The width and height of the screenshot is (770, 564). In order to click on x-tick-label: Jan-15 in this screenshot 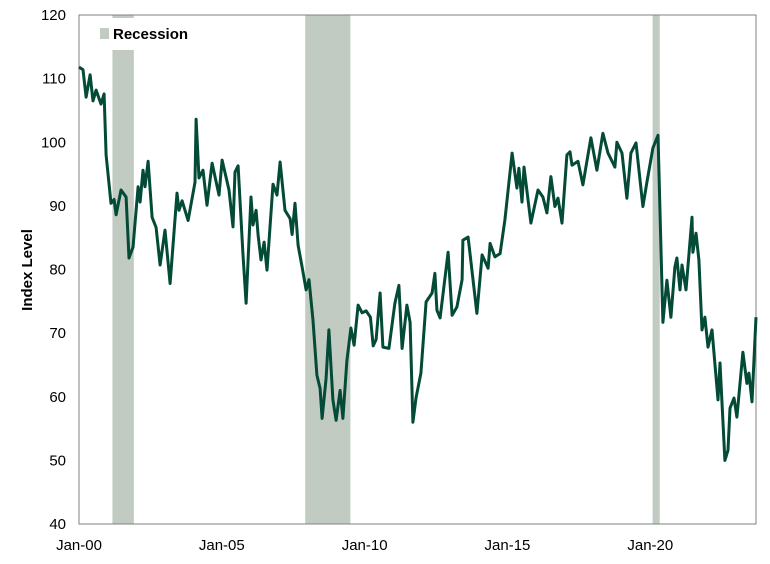, I will do `click(508, 545)`.